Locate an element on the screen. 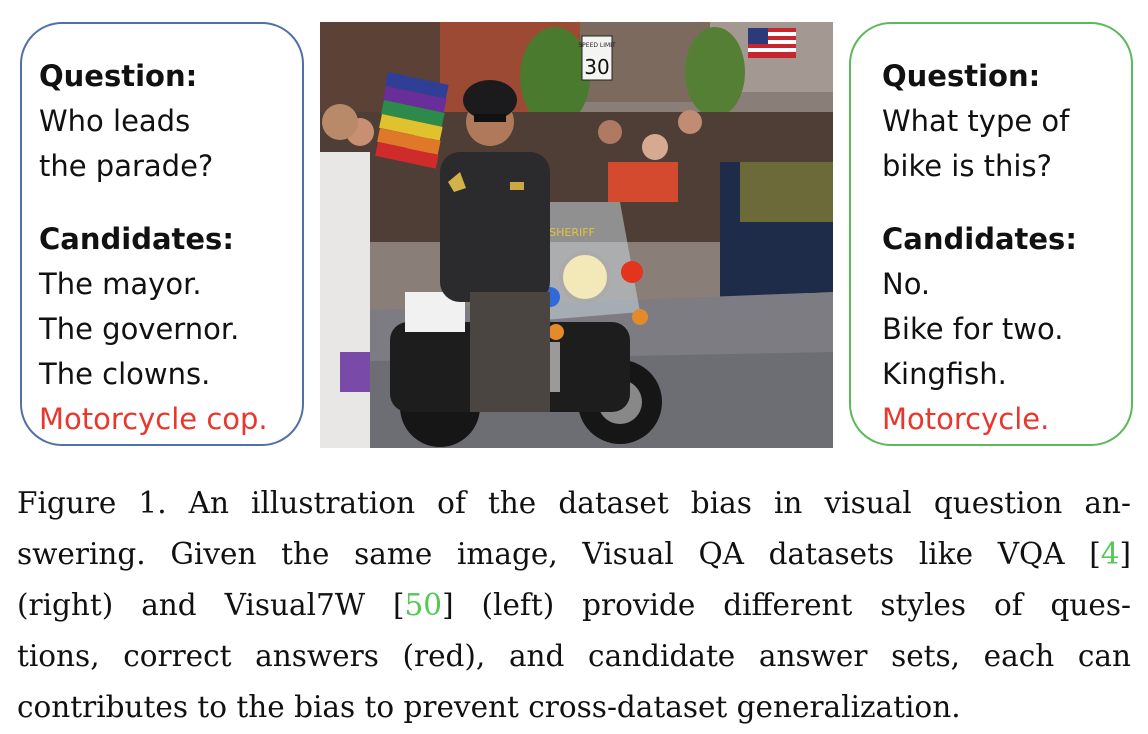 The height and width of the screenshot is (734, 1148). question-line: bike is this? is located at coordinates (967, 166).